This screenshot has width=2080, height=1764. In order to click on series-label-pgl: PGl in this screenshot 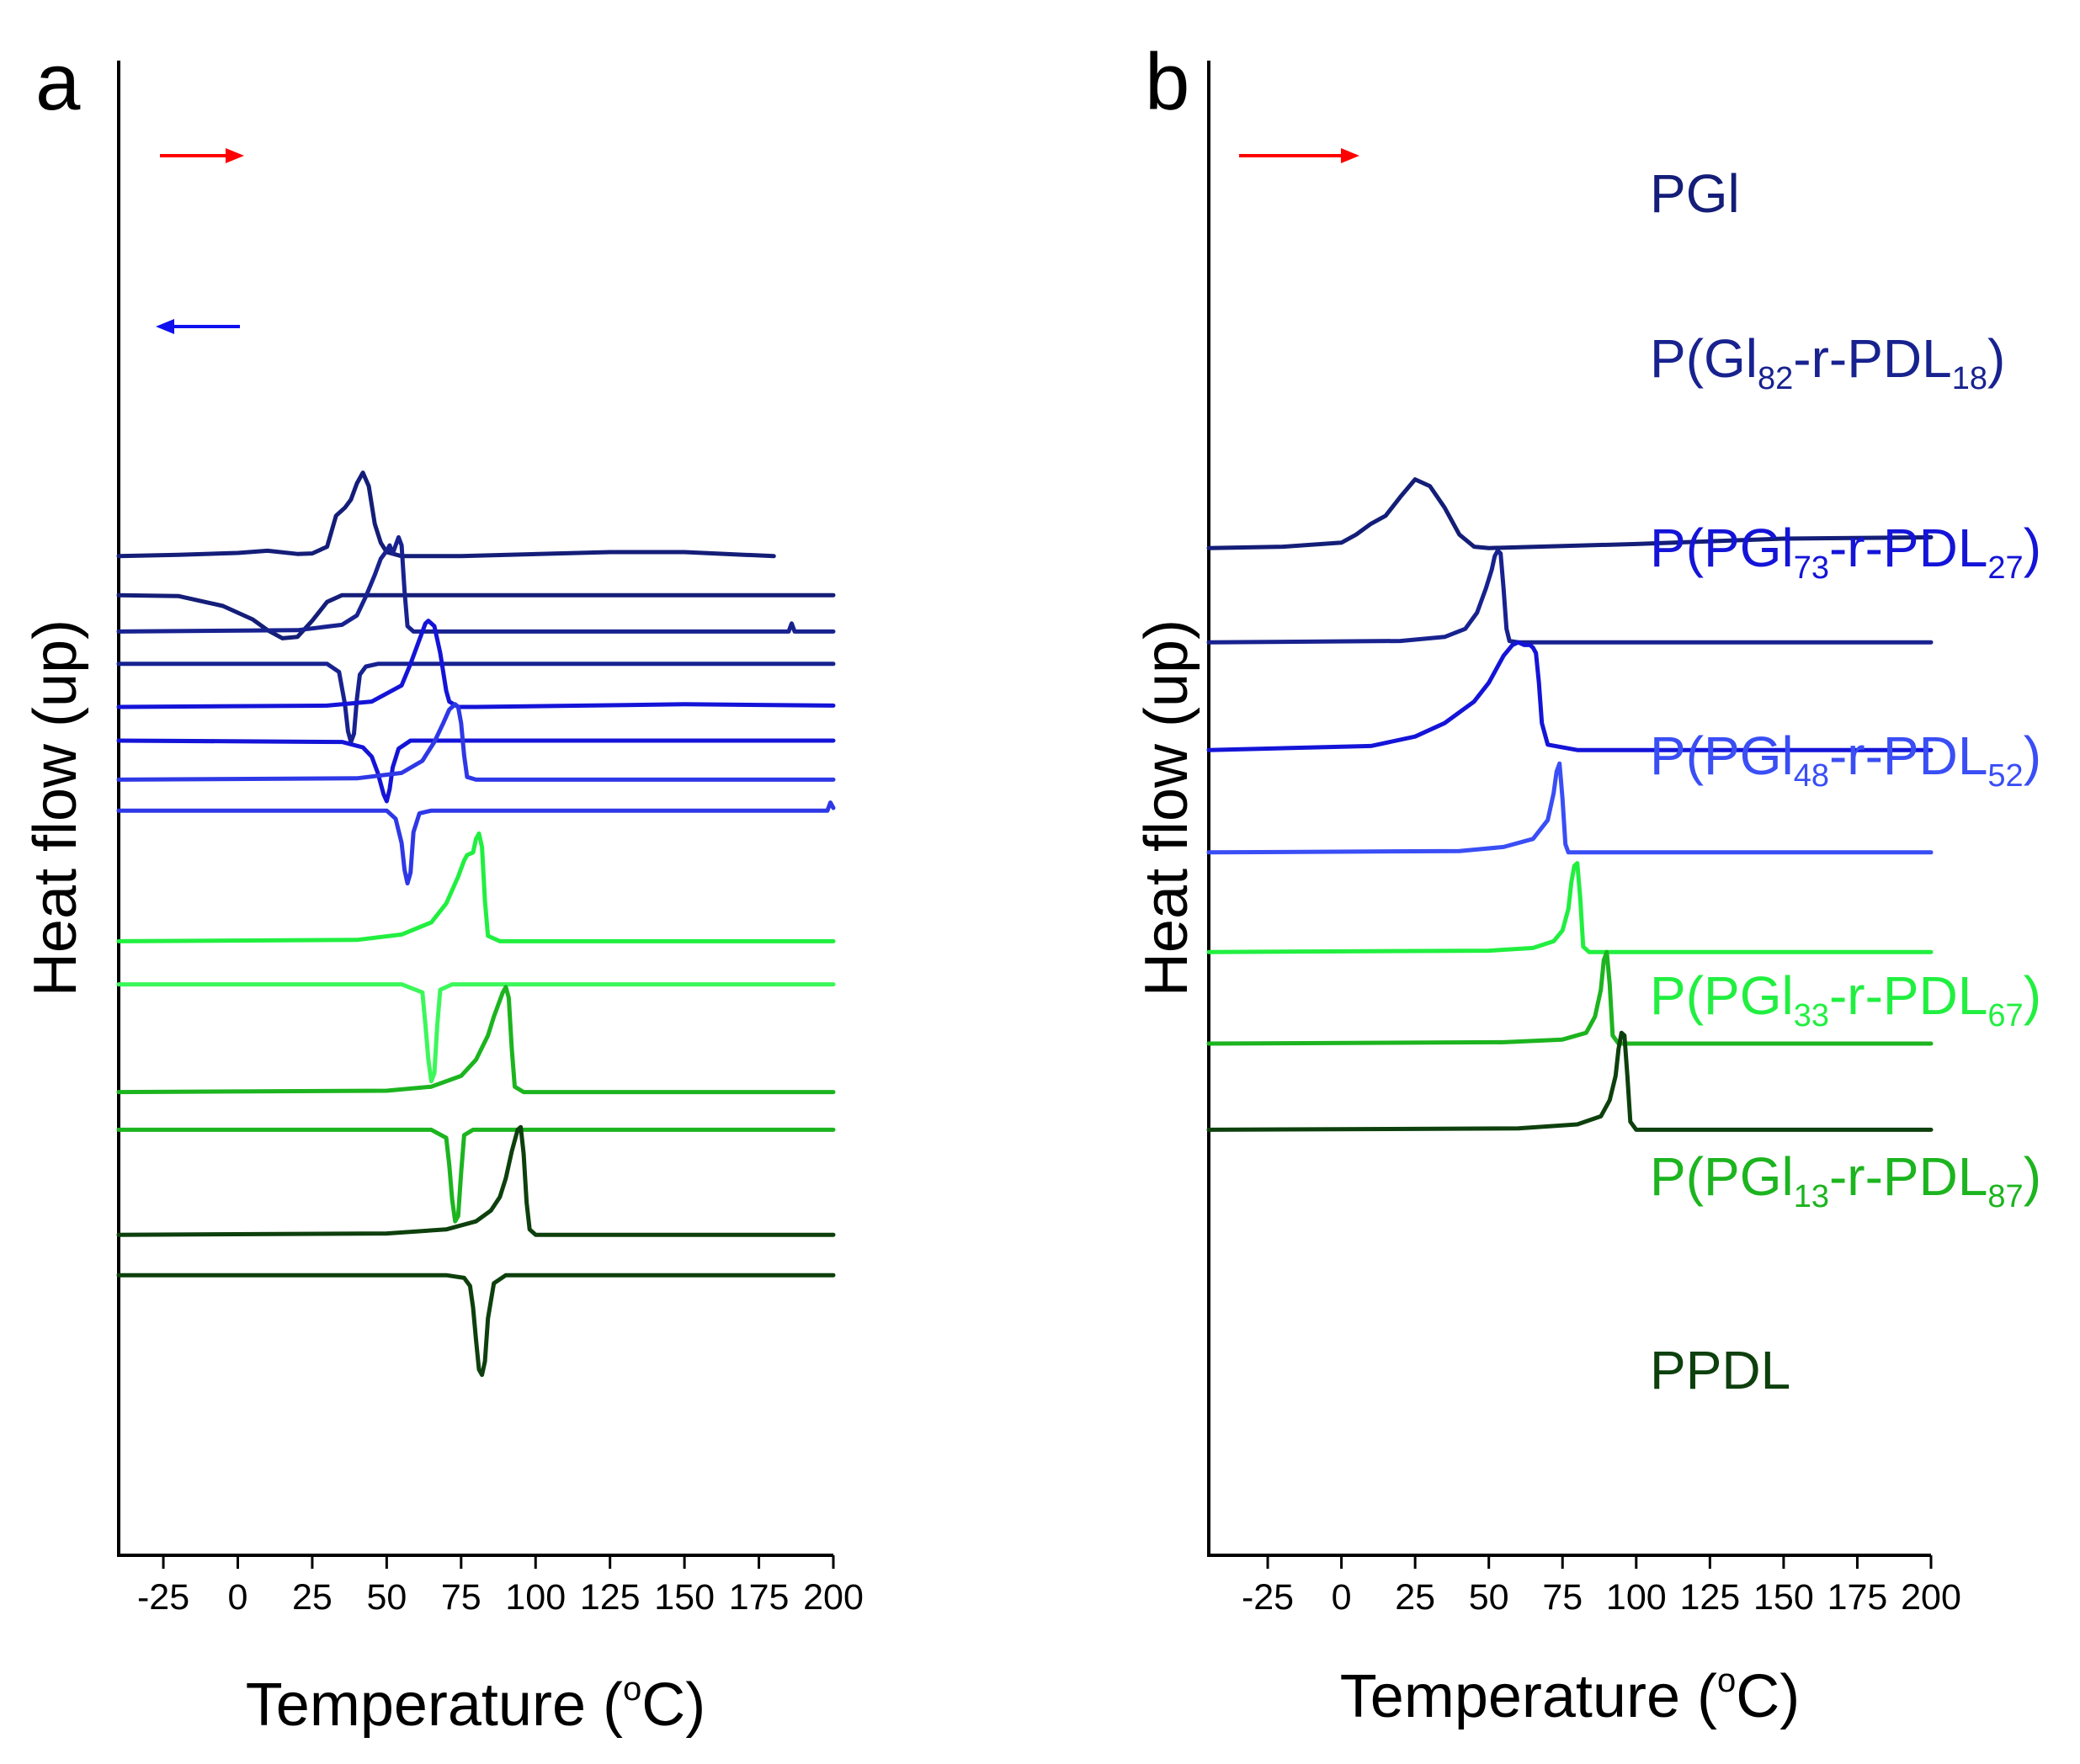, I will do `click(1695, 194)`.